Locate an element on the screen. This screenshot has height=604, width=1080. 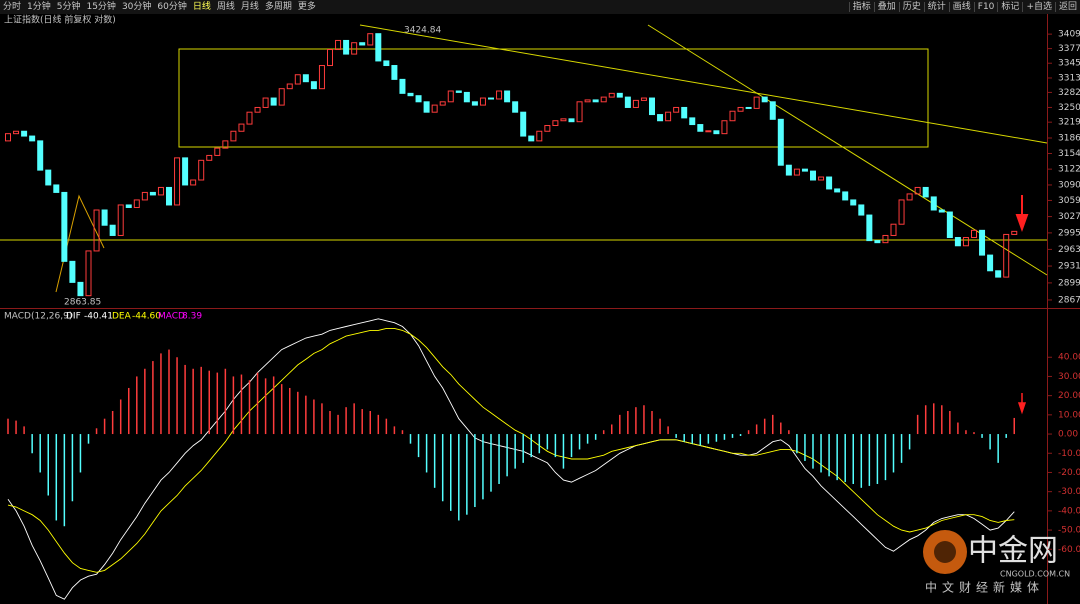
toolbar-button: 返回 is located at coordinates (1067, 7).